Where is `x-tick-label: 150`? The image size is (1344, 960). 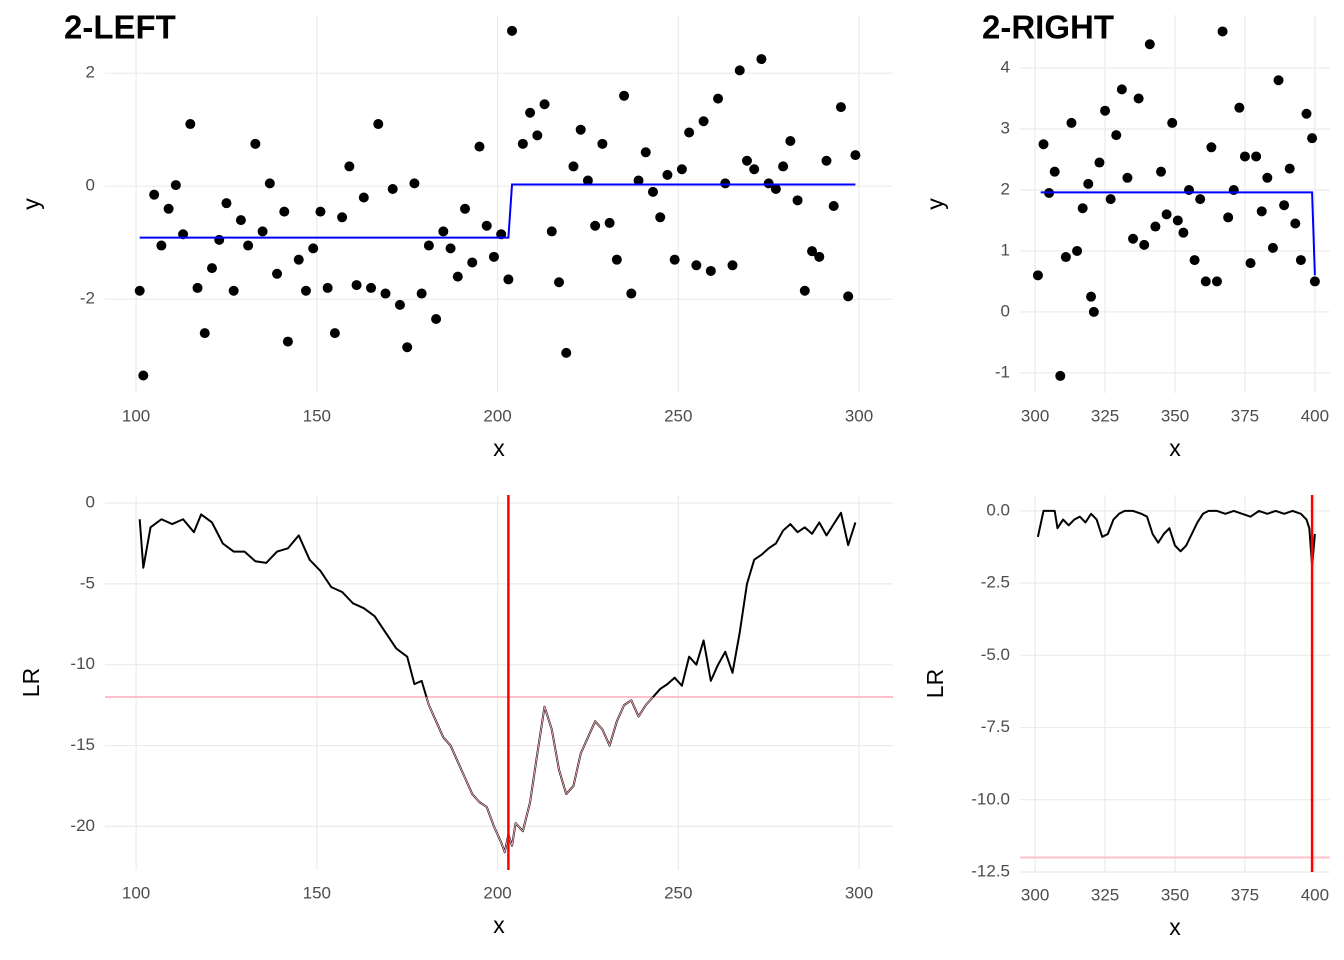
x-tick-label: 150 is located at coordinates (317, 892).